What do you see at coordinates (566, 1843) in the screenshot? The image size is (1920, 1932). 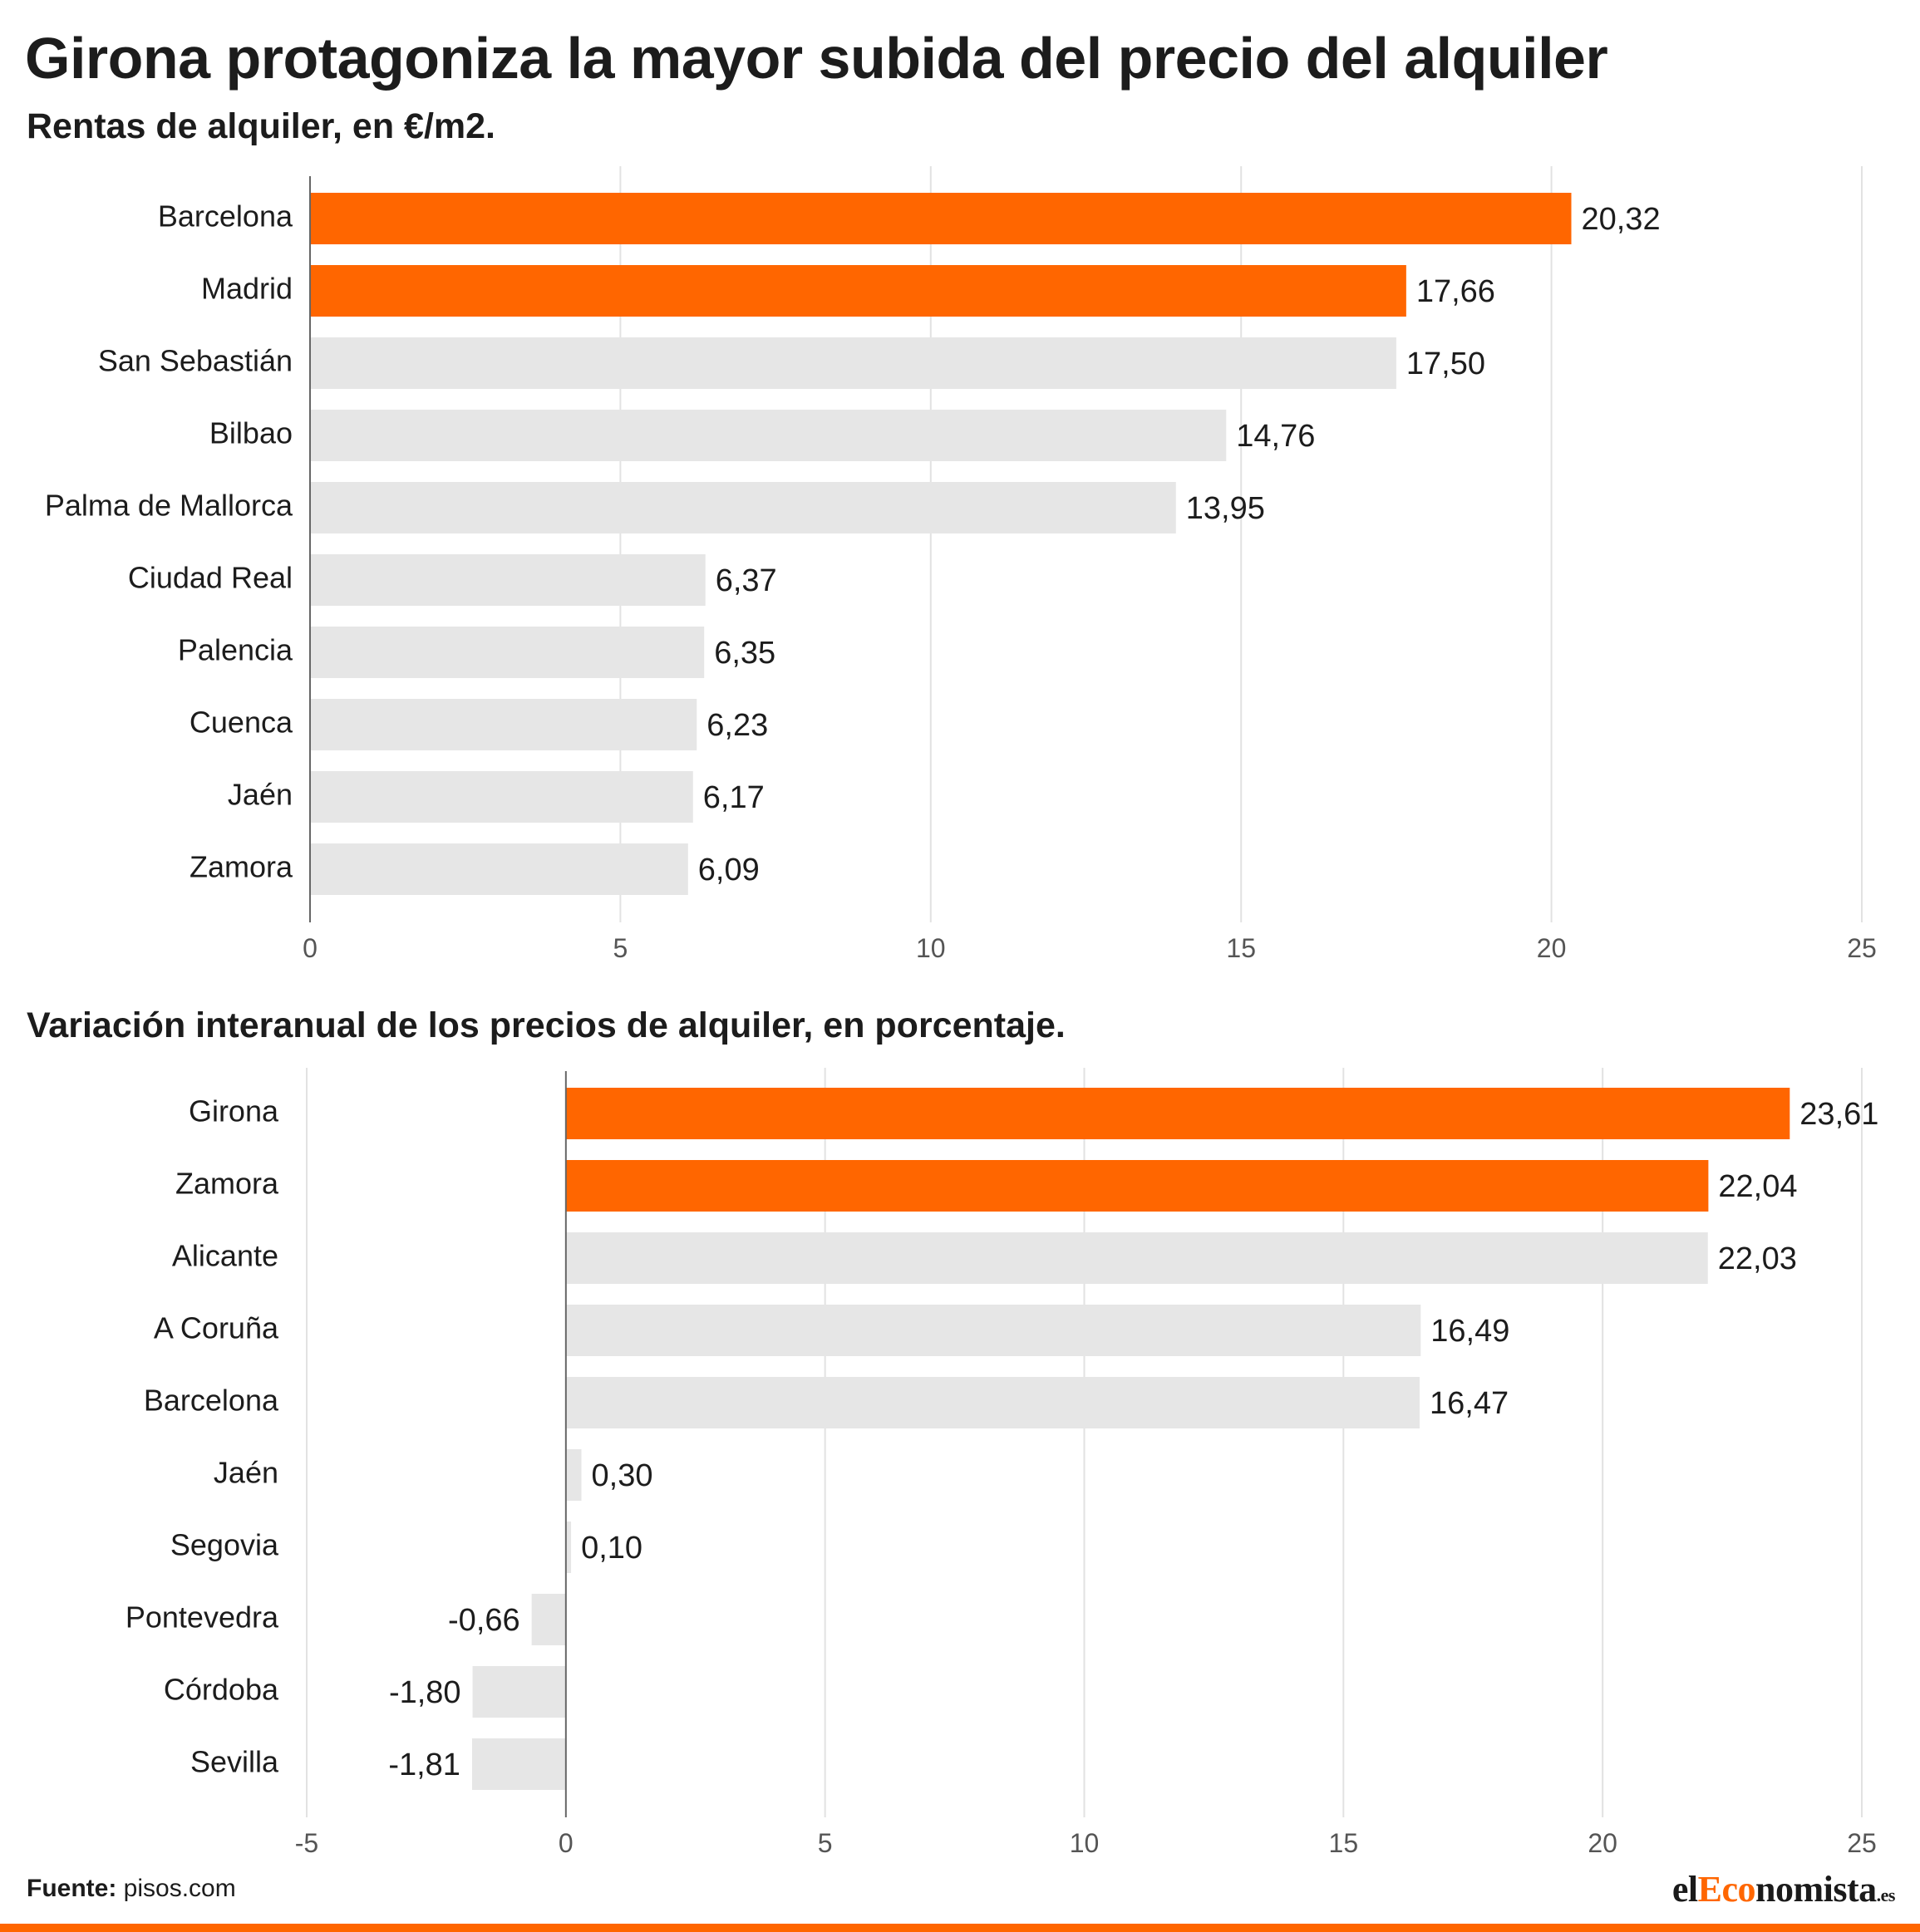 I see `x-tick-label-1-1: 0` at bounding box center [566, 1843].